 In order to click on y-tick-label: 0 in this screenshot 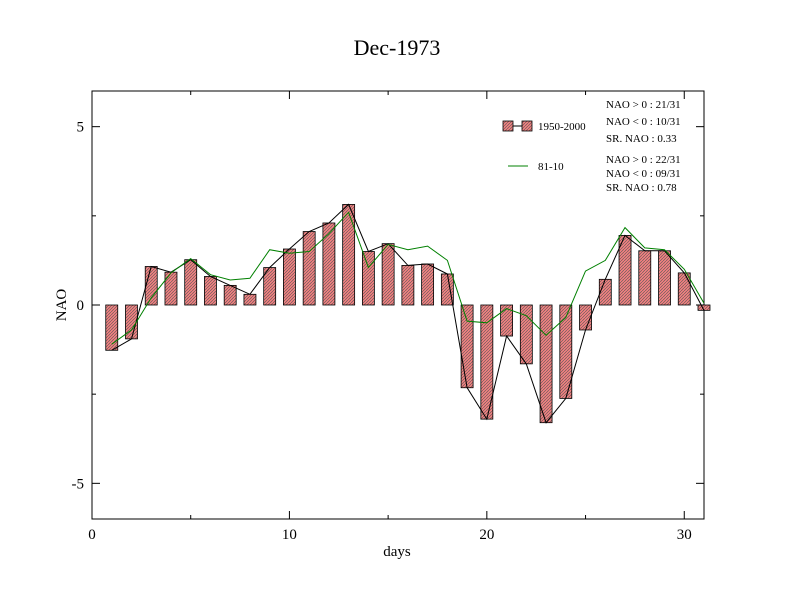, I will do `click(81, 306)`.